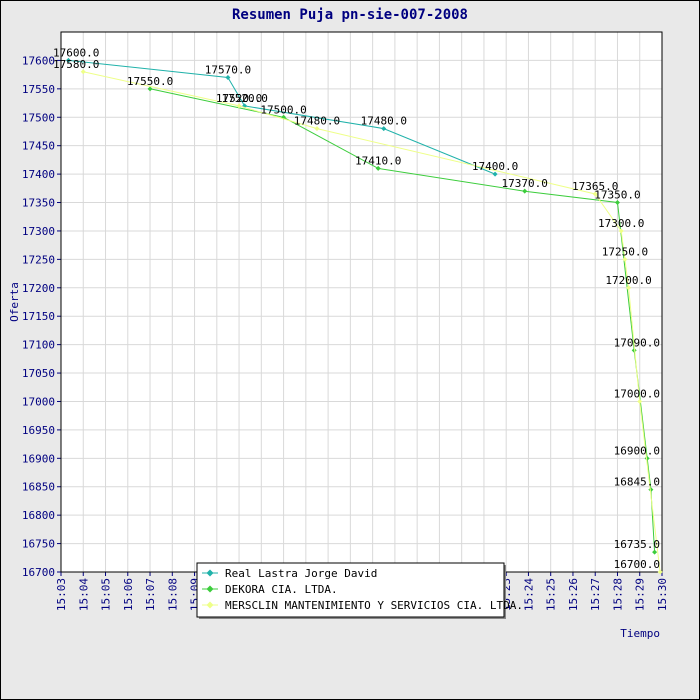  I want to click on x-tick-label: 15:25, so click(551, 594).